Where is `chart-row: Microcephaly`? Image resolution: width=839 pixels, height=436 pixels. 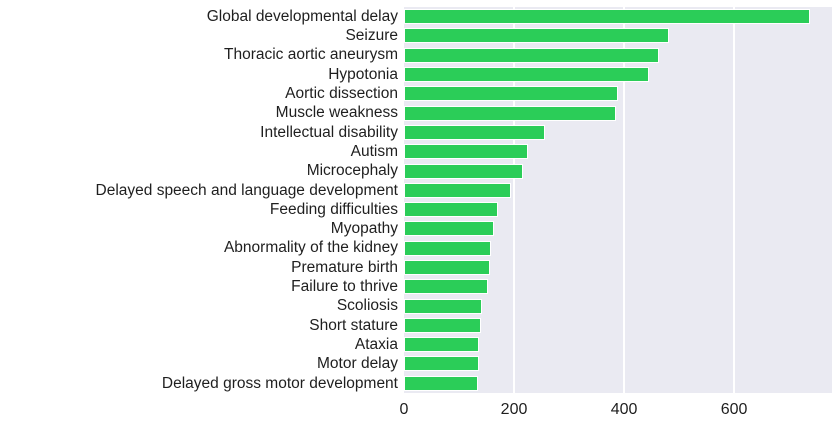
chart-row: Microcephaly is located at coordinates (416, 170).